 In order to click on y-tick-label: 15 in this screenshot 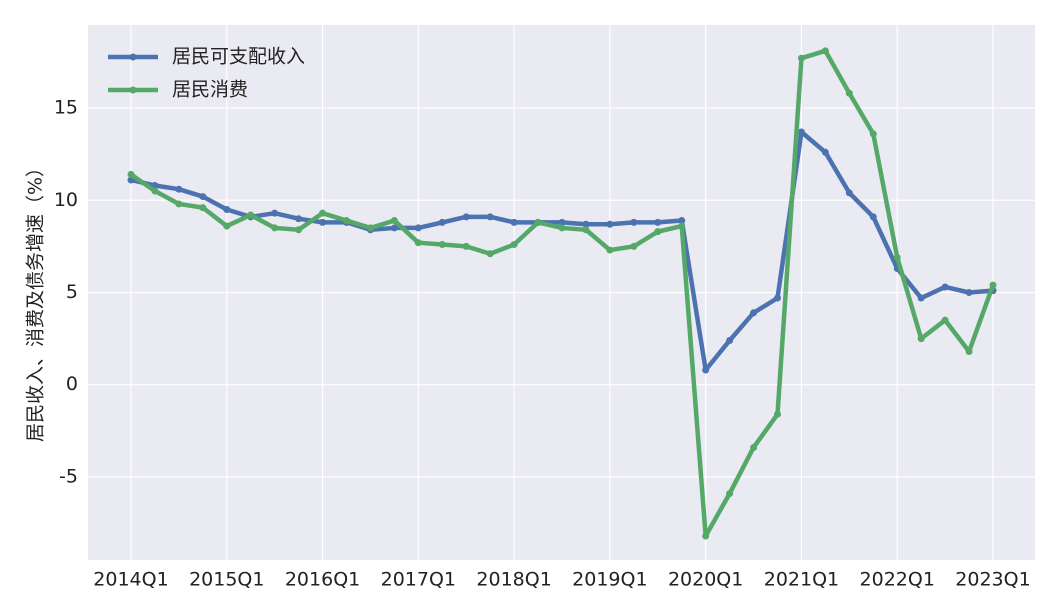, I will do `click(66, 108)`.